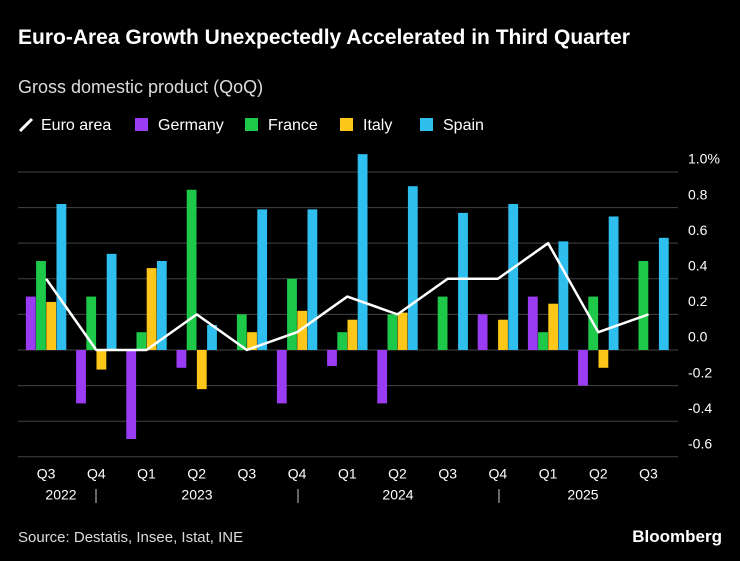 The height and width of the screenshot is (561, 740). I want to click on x-year-label: 2025, so click(582, 495).